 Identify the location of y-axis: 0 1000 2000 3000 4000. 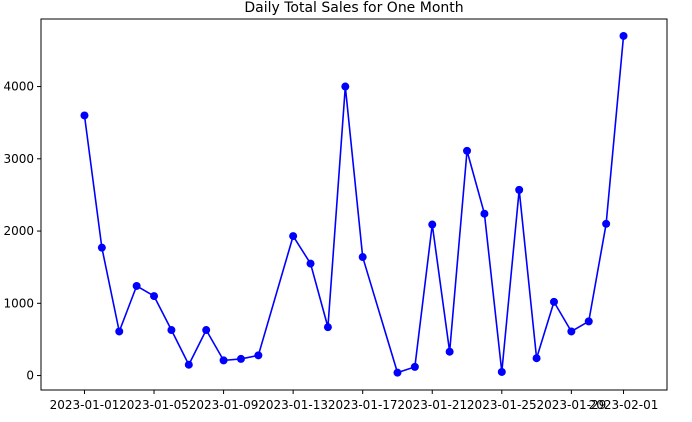
(22, 231).